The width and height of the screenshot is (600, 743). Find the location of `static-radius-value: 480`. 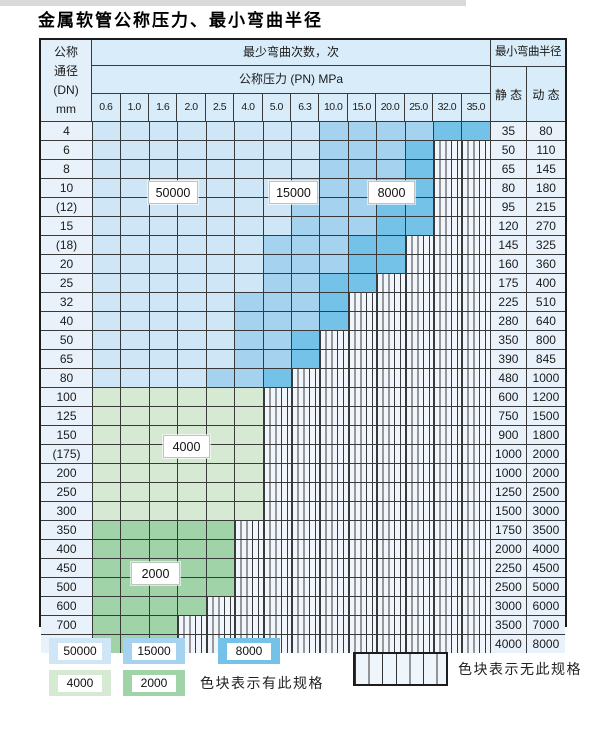

static-radius-value: 480 is located at coordinates (508, 378).